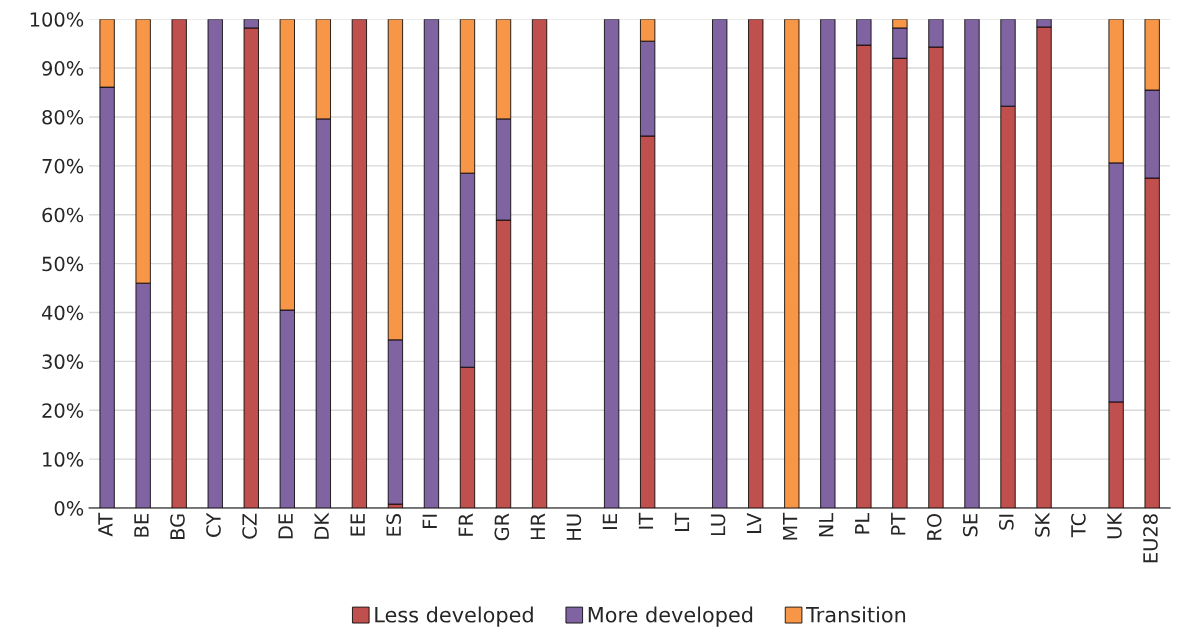 The height and width of the screenshot is (639, 1188). Describe the element at coordinates (63, 215) in the screenshot. I see `y-tick-label: 60%` at that location.